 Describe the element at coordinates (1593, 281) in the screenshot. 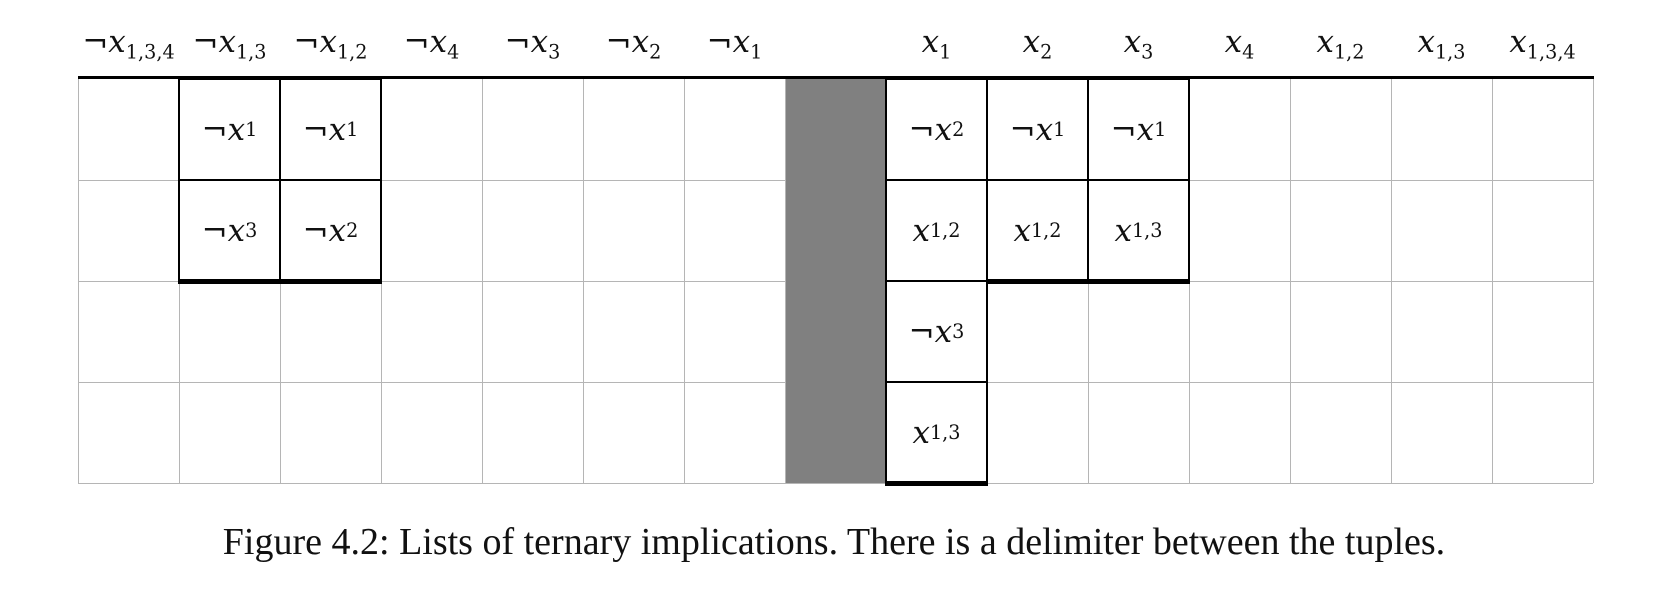

I see `grid-line-vertical` at that location.